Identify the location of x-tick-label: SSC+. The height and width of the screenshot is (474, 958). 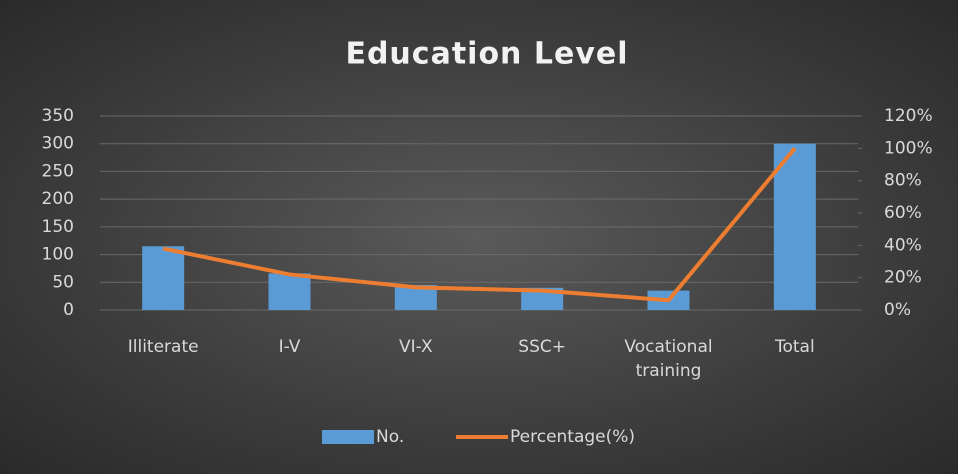
(542, 347).